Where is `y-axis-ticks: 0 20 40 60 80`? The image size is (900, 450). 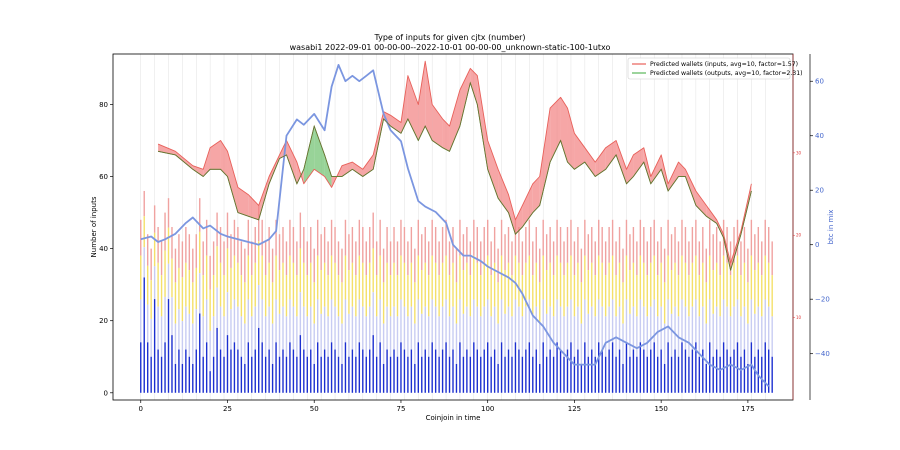 y-axis-ticks: 0 20 40 60 80 is located at coordinates (106, 249).